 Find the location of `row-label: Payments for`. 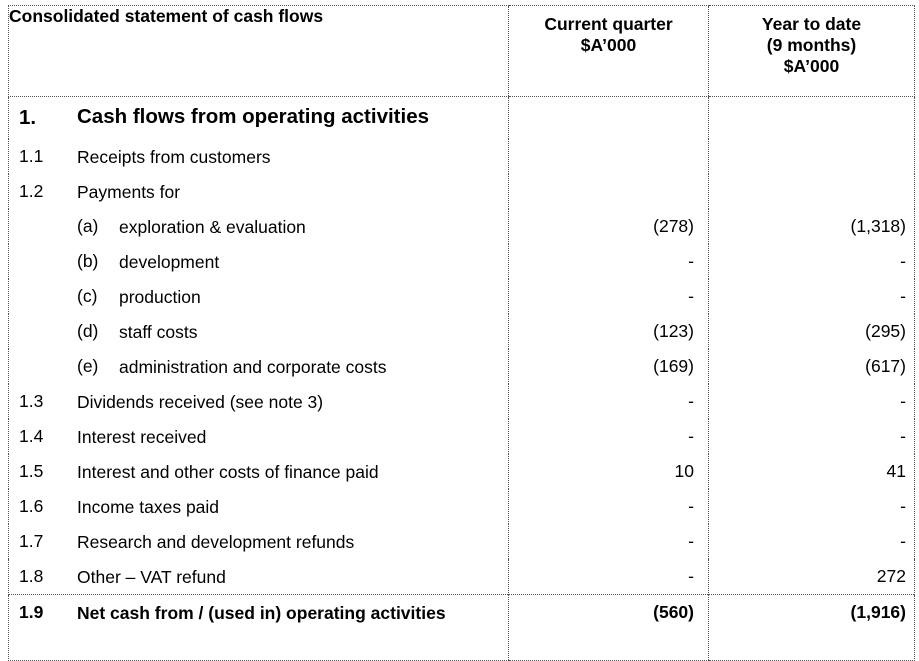

row-label: Payments for is located at coordinates (129, 191).